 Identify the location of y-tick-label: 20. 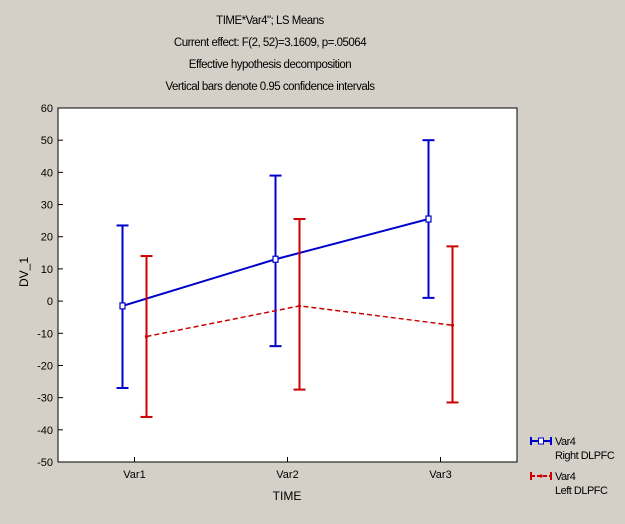
(47, 238).